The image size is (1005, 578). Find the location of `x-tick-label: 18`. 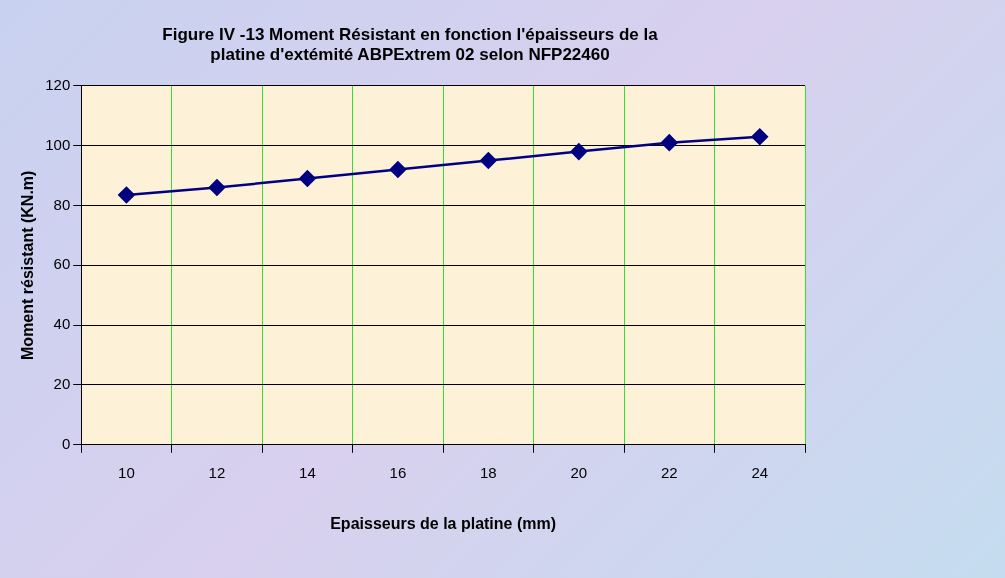

x-tick-label: 18 is located at coordinates (488, 472).